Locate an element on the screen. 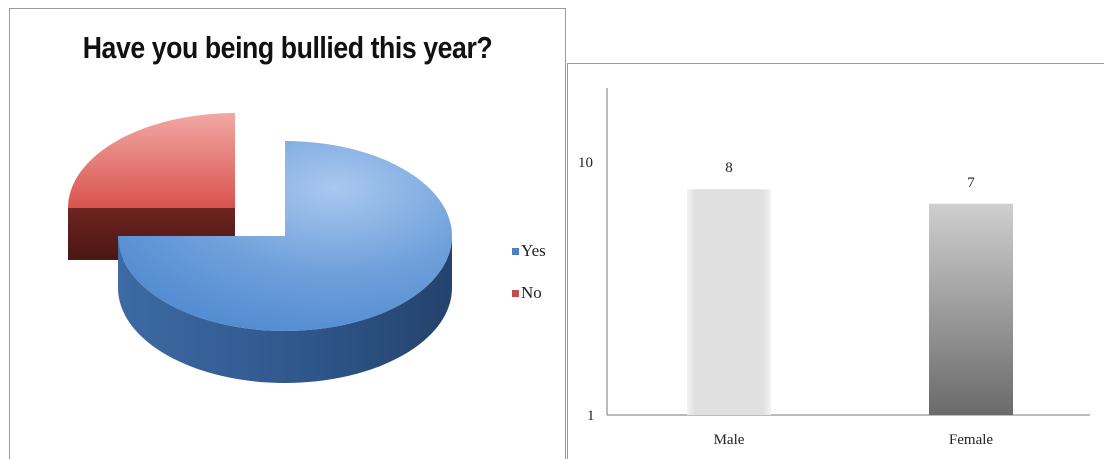  y-tick-1: 1 is located at coordinates (591, 416).